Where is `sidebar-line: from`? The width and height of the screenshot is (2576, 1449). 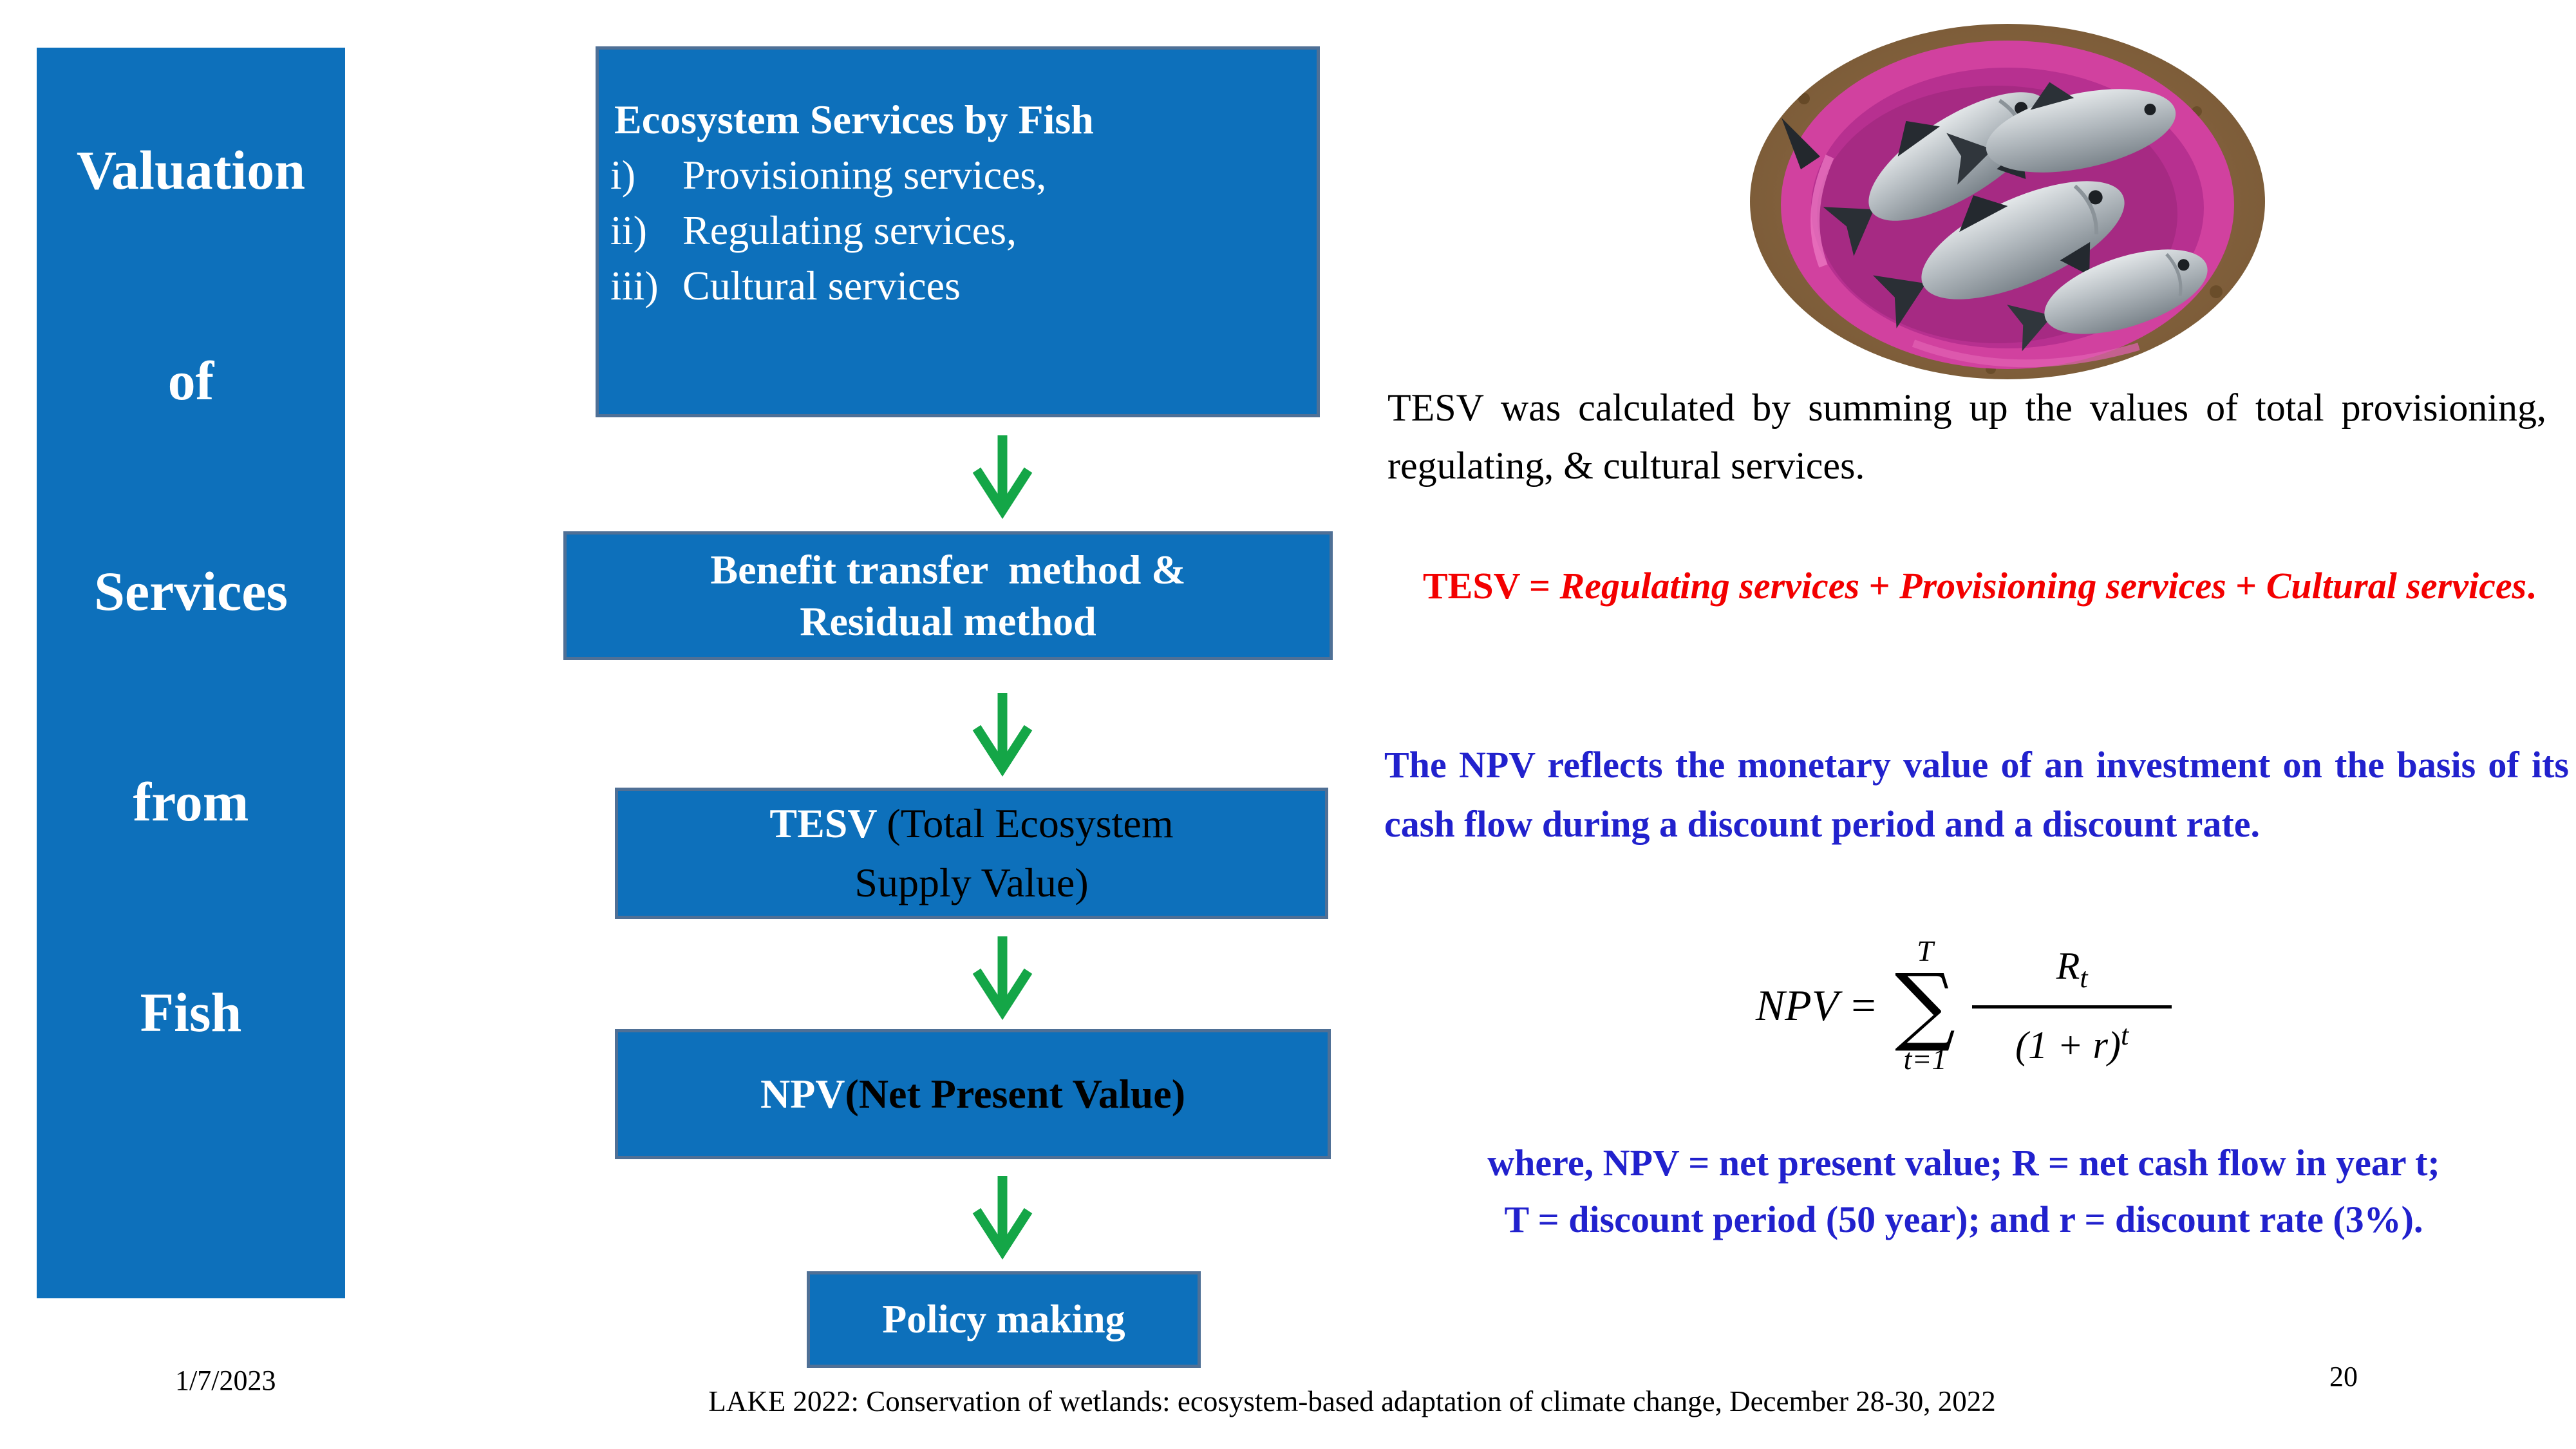 sidebar-line: from is located at coordinates (191, 802).